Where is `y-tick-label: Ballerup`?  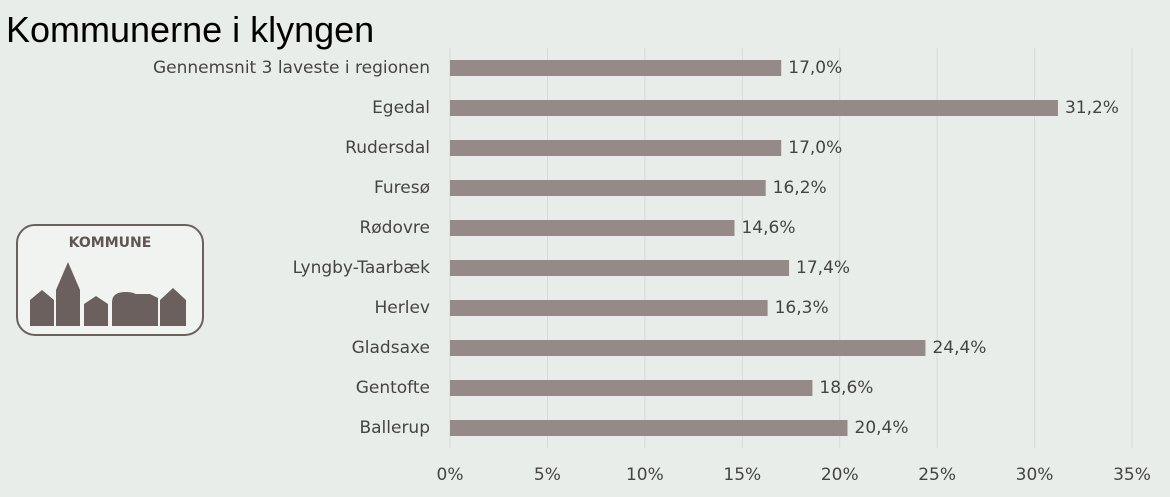
y-tick-label: Ballerup is located at coordinates (394, 428).